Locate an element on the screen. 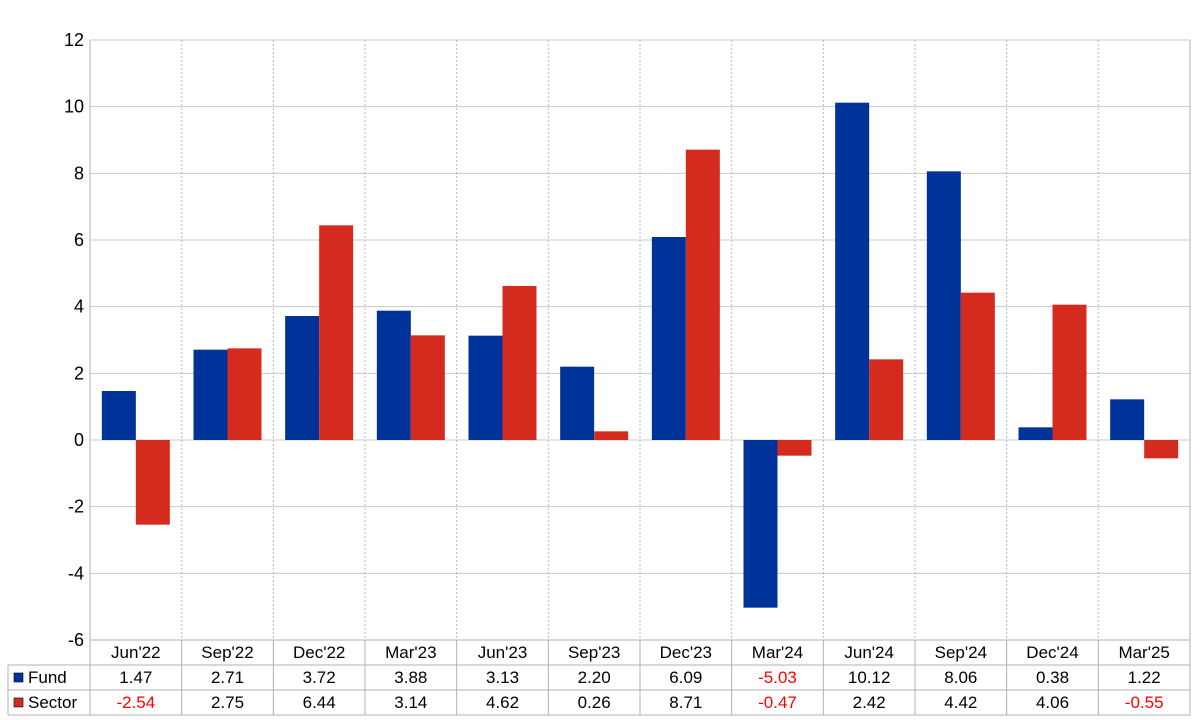 The image size is (1200, 720). y-tick-label: 12 is located at coordinates (74, 40).